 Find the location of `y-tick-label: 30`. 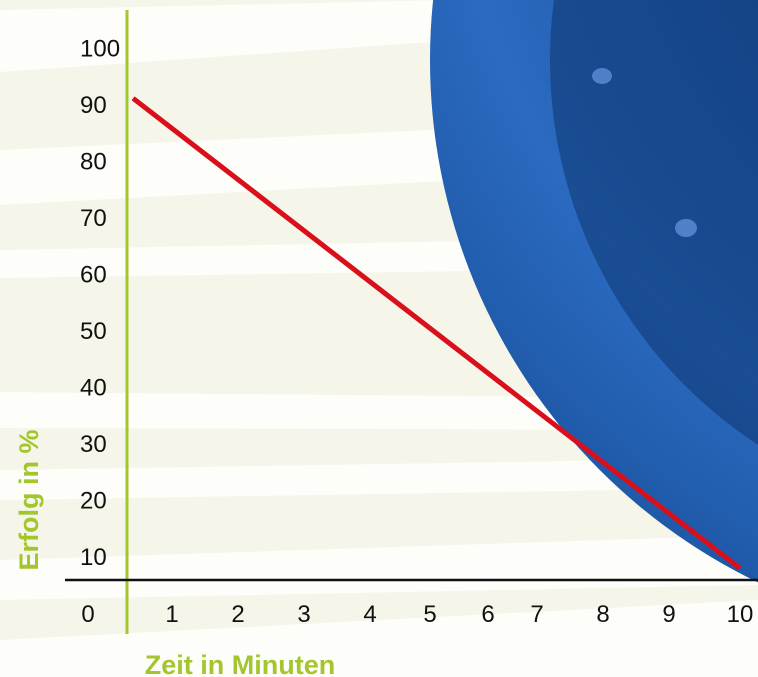

y-tick-label: 30 is located at coordinates (93, 444).